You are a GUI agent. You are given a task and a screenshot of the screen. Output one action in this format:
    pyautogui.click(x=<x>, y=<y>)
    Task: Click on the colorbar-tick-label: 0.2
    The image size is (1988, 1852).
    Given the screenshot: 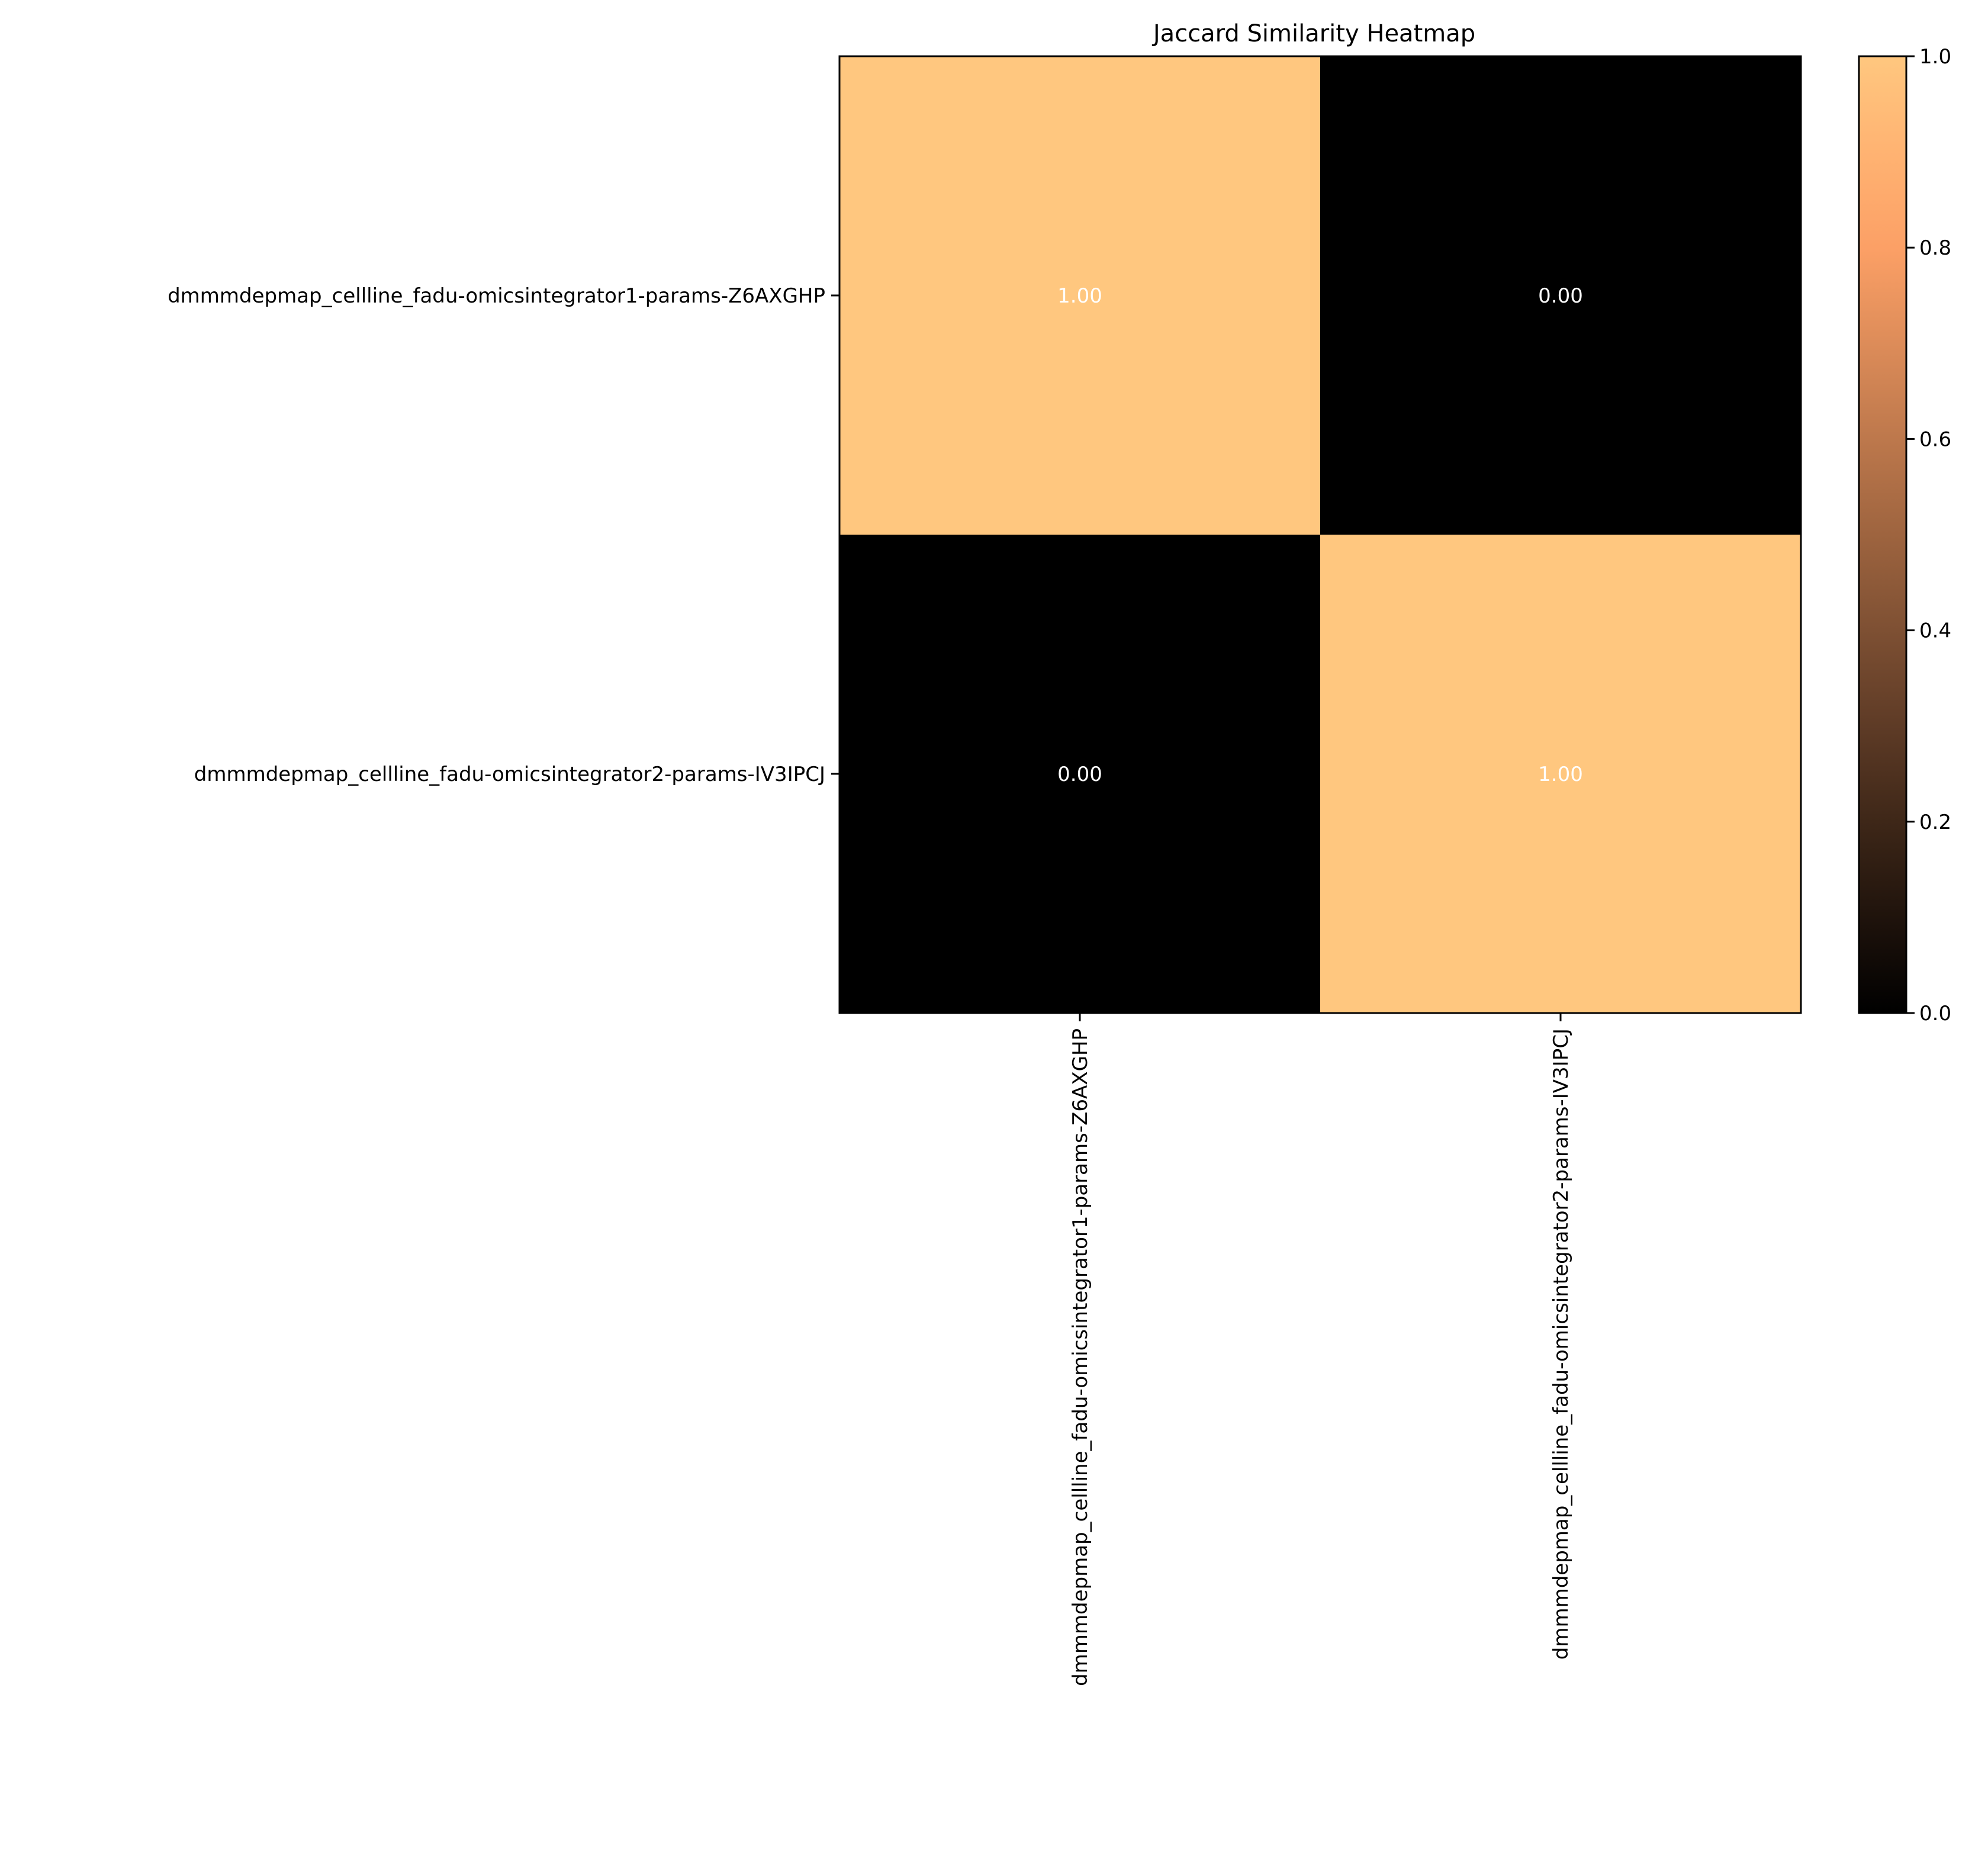 What is the action you would take?
    pyautogui.click(x=1935, y=822)
    